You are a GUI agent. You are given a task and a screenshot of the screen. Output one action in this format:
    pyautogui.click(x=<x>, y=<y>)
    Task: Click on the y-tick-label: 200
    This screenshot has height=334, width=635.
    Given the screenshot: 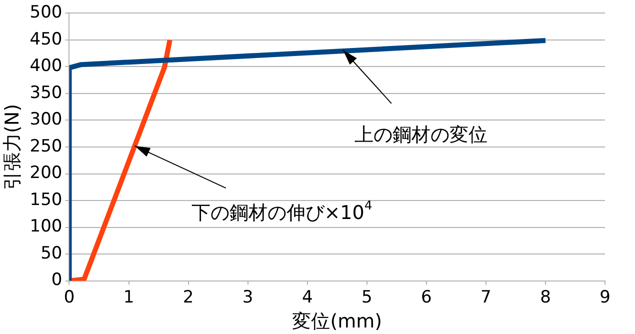 What is the action you would take?
    pyautogui.click(x=46, y=173)
    